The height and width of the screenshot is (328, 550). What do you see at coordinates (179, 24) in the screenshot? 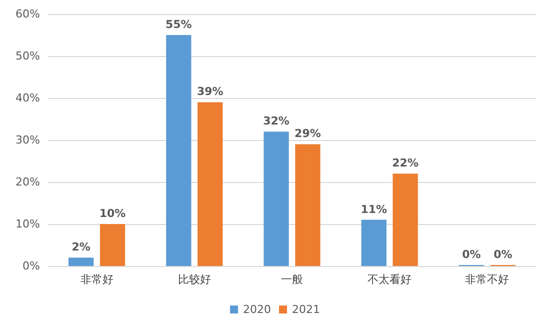
I see `data-label: 55%` at bounding box center [179, 24].